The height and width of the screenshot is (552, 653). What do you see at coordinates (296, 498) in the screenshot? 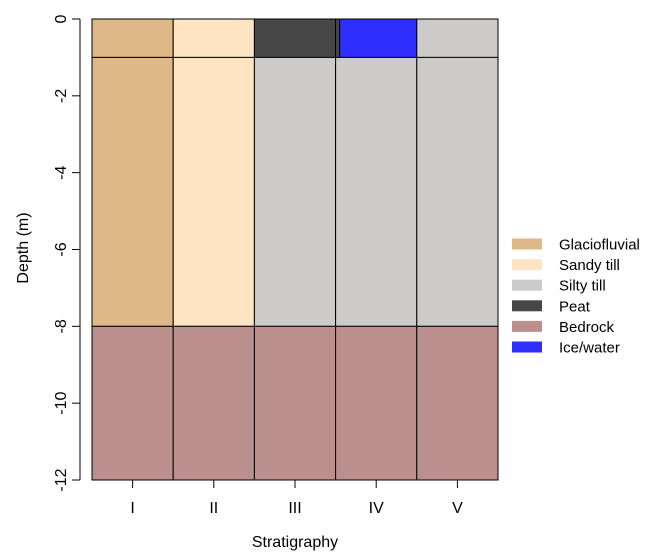
I see `x-axis: I II III IV V` at bounding box center [296, 498].